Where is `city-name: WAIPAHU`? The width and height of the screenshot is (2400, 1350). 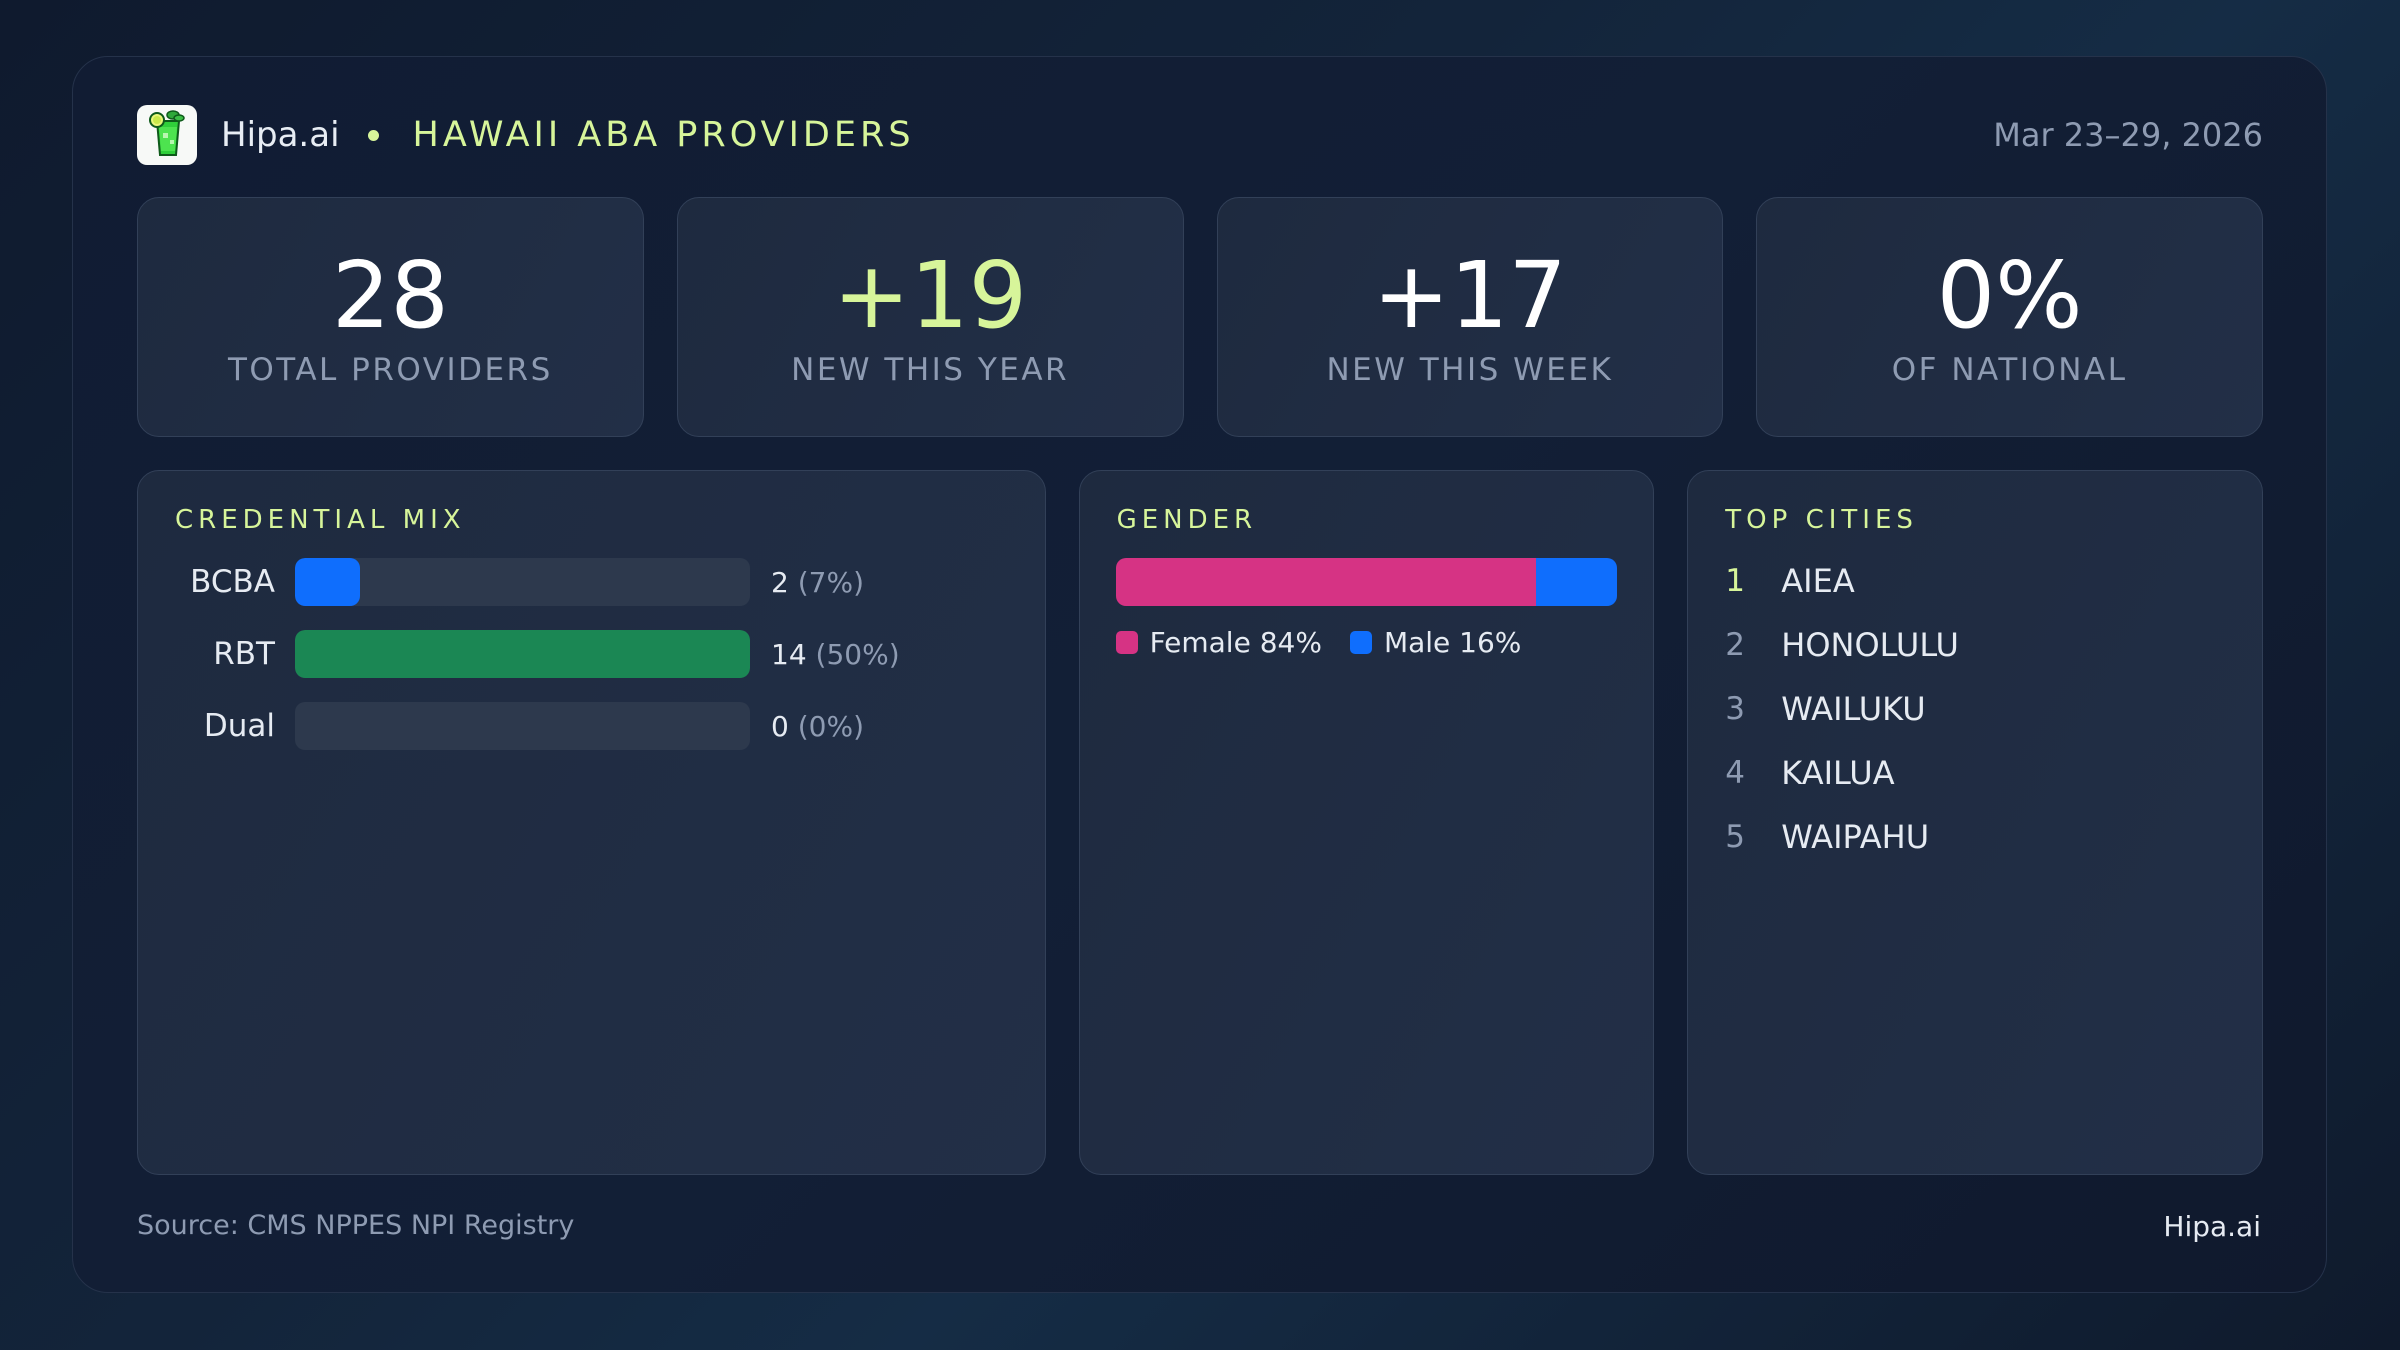 city-name: WAIPAHU is located at coordinates (1855, 837).